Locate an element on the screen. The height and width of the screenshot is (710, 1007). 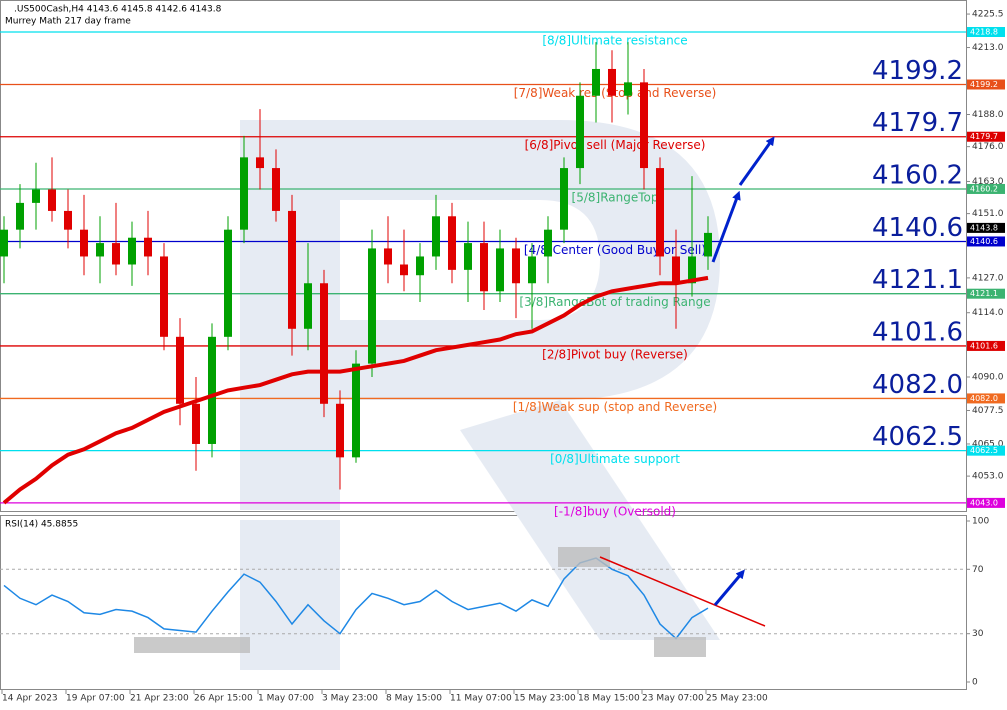
level-label: [3/8]RangeBot of trading Range is located at coordinates (614, 302).